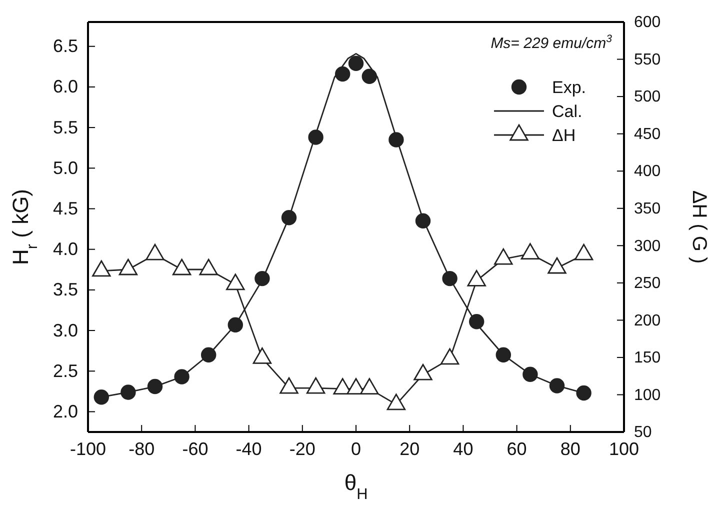 The image size is (711, 512). What do you see at coordinates (65, 330) in the screenshot?
I see `y-tick-label: 3.0` at bounding box center [65, 330].